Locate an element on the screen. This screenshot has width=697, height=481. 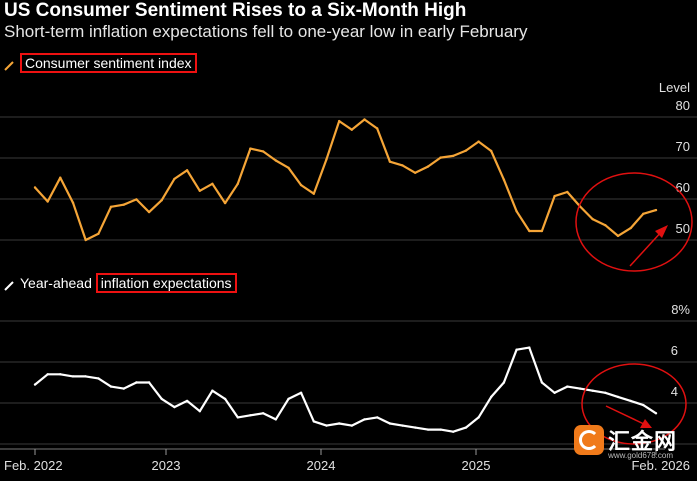
y-unit-label-top: Level is located at coordinates (674, 87).